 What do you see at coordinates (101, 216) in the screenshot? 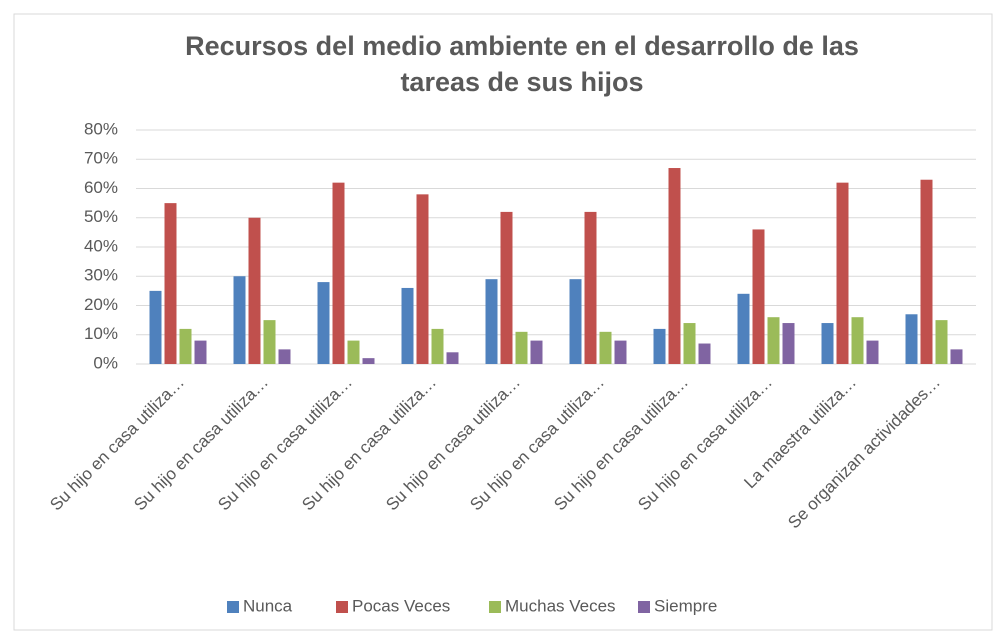
I see `y-tick-label: 50%` at bounding box center [101, 216].